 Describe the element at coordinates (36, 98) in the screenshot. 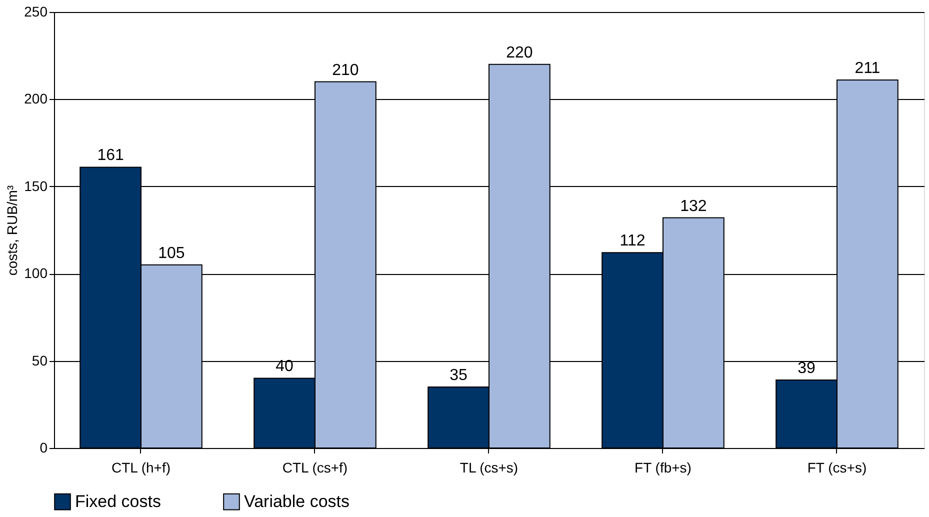

I see `y-tick-label: 200` at that location.